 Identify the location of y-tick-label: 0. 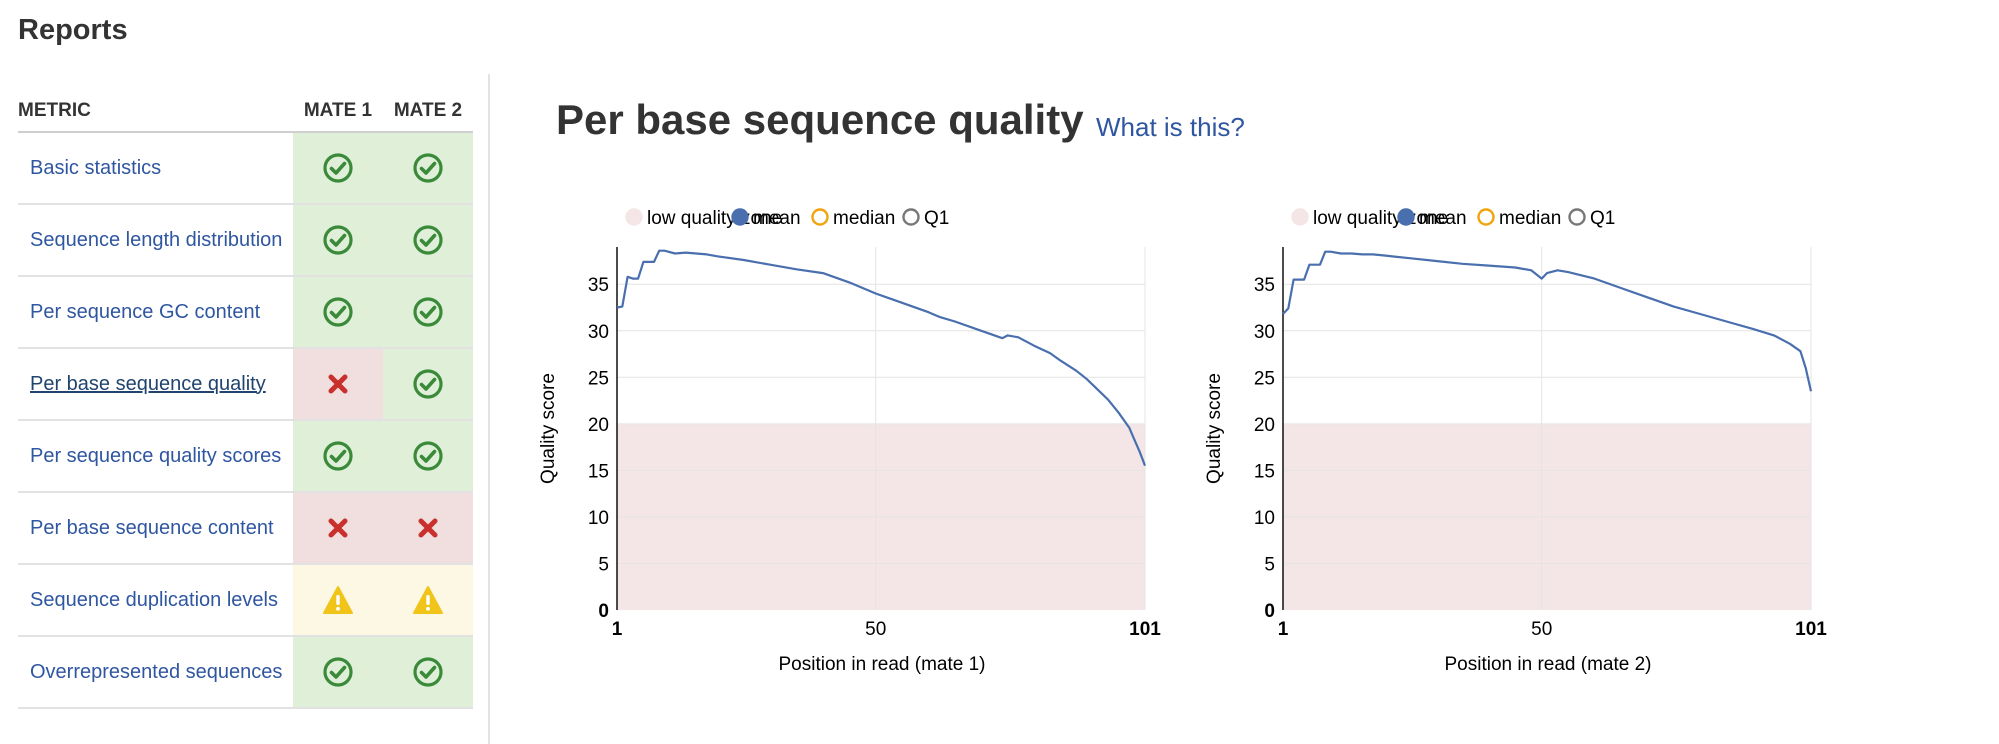
(603, 611).